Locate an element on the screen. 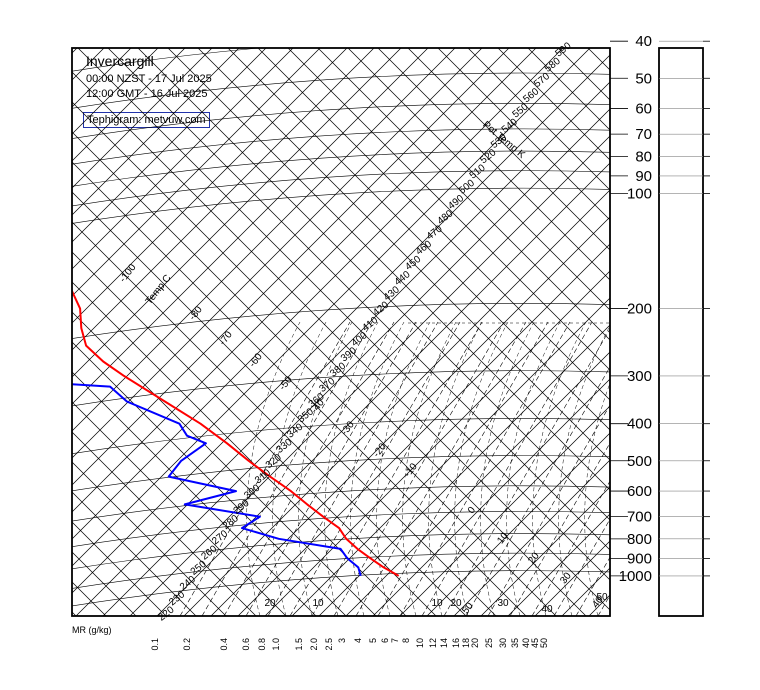 The height and width of the screenshot is (690, 760). mixing-ratio-tick-label: 0.6 is located at coordinates (246, 644).